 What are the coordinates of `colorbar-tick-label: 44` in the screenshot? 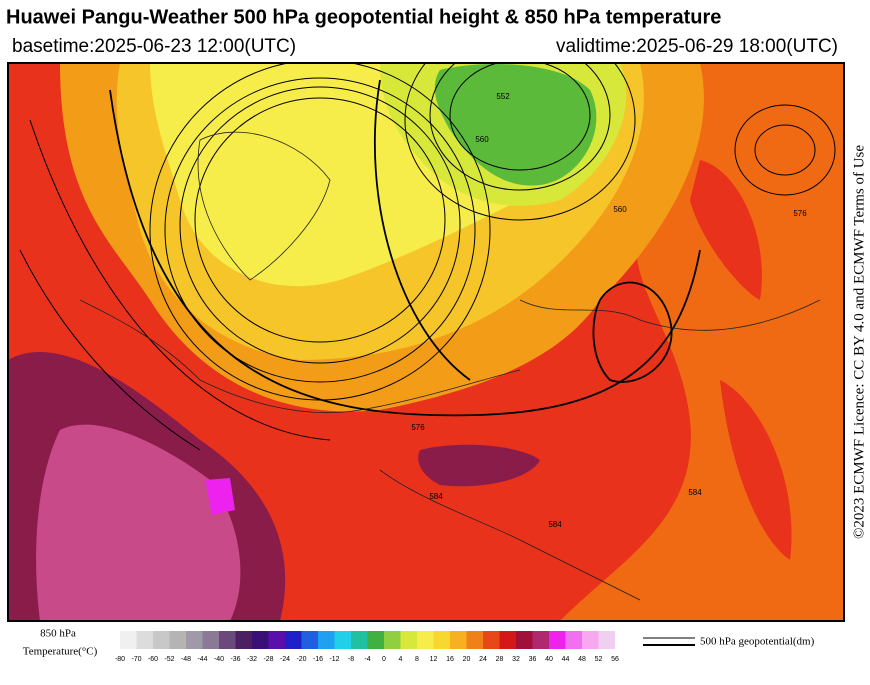 It's located at (566, 659).